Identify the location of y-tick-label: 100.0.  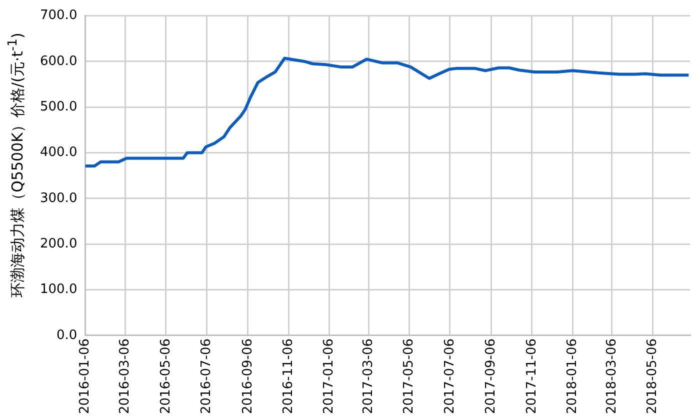
(59, 290).